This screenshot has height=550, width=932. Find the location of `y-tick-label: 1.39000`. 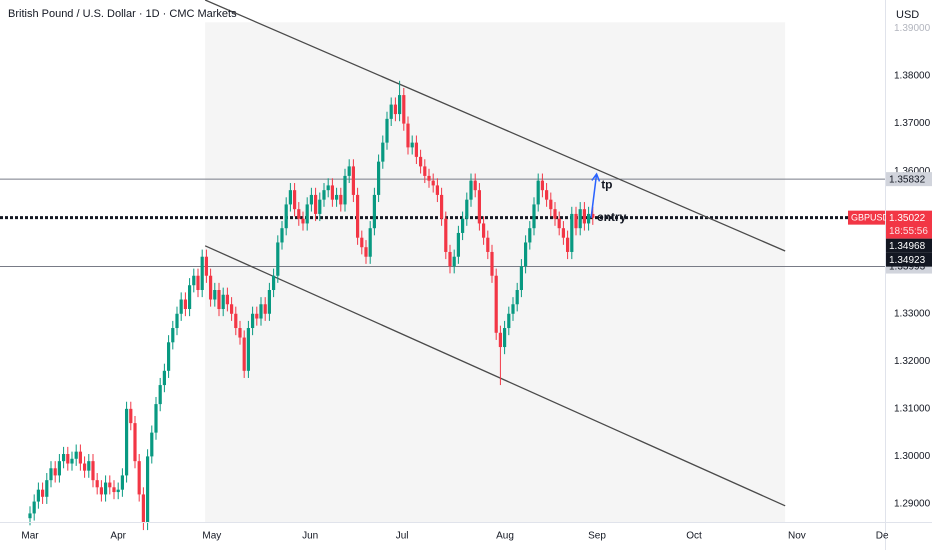

y-tick-label: 1.39000 is located at coordinates (912, 28).